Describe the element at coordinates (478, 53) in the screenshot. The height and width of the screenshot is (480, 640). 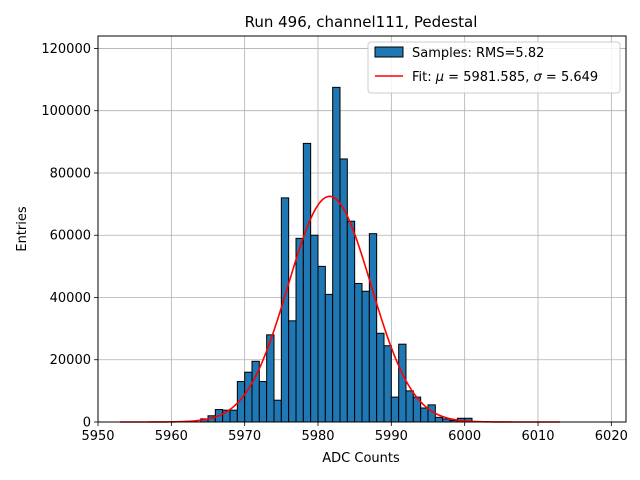
I see `legend-histogram-label: Samples: RMS=5.82` at that location.